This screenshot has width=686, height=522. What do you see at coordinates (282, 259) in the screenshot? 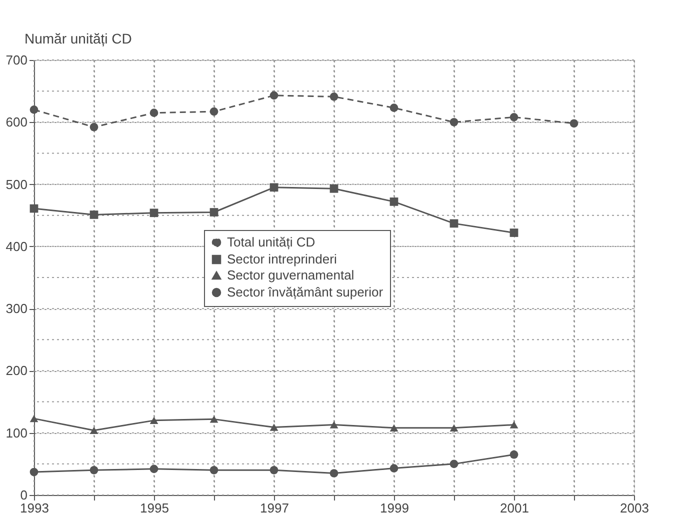
I see `legend-label: Sector intreprinderi` at bounding box center [282, 259].